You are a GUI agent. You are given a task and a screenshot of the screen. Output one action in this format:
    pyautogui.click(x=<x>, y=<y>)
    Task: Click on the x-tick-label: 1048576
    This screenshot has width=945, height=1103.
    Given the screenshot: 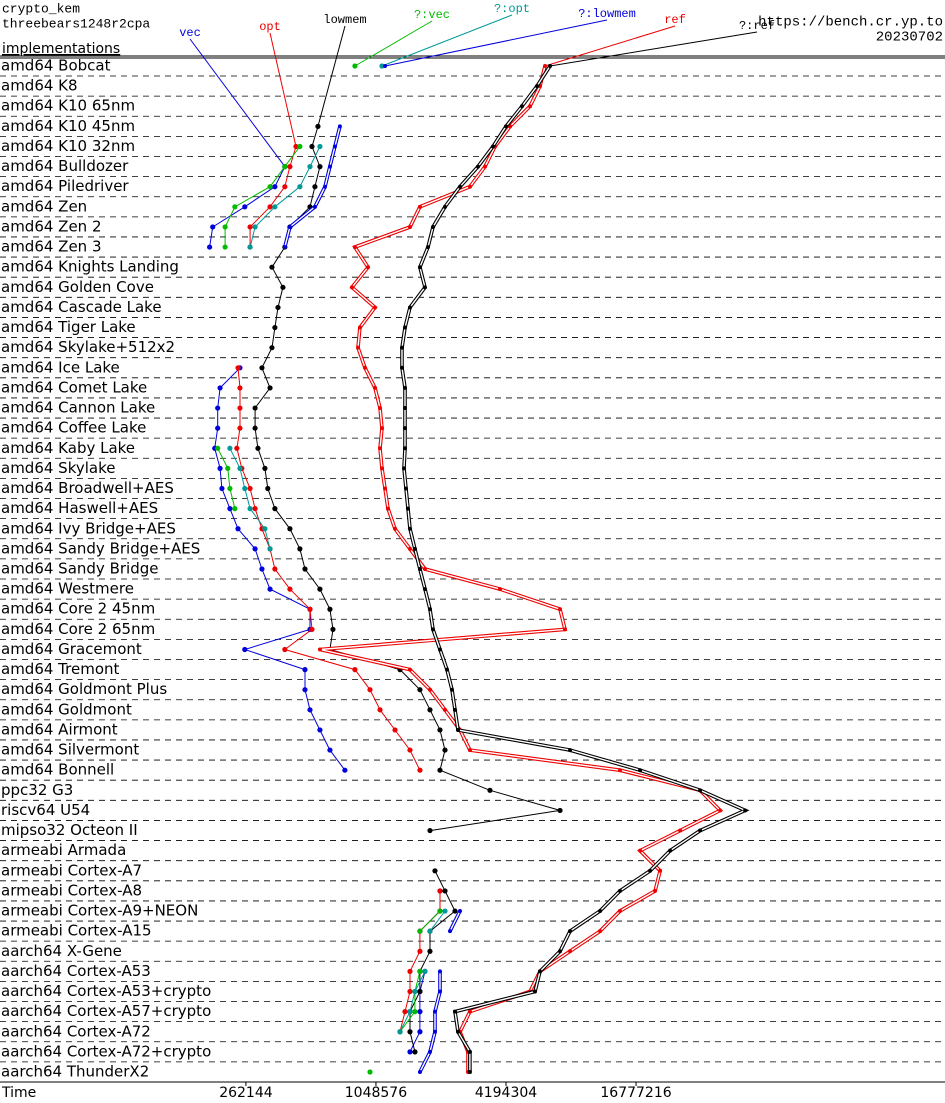 What is the action you would take?
    pyautogui.click(x=376, y=1093)
    